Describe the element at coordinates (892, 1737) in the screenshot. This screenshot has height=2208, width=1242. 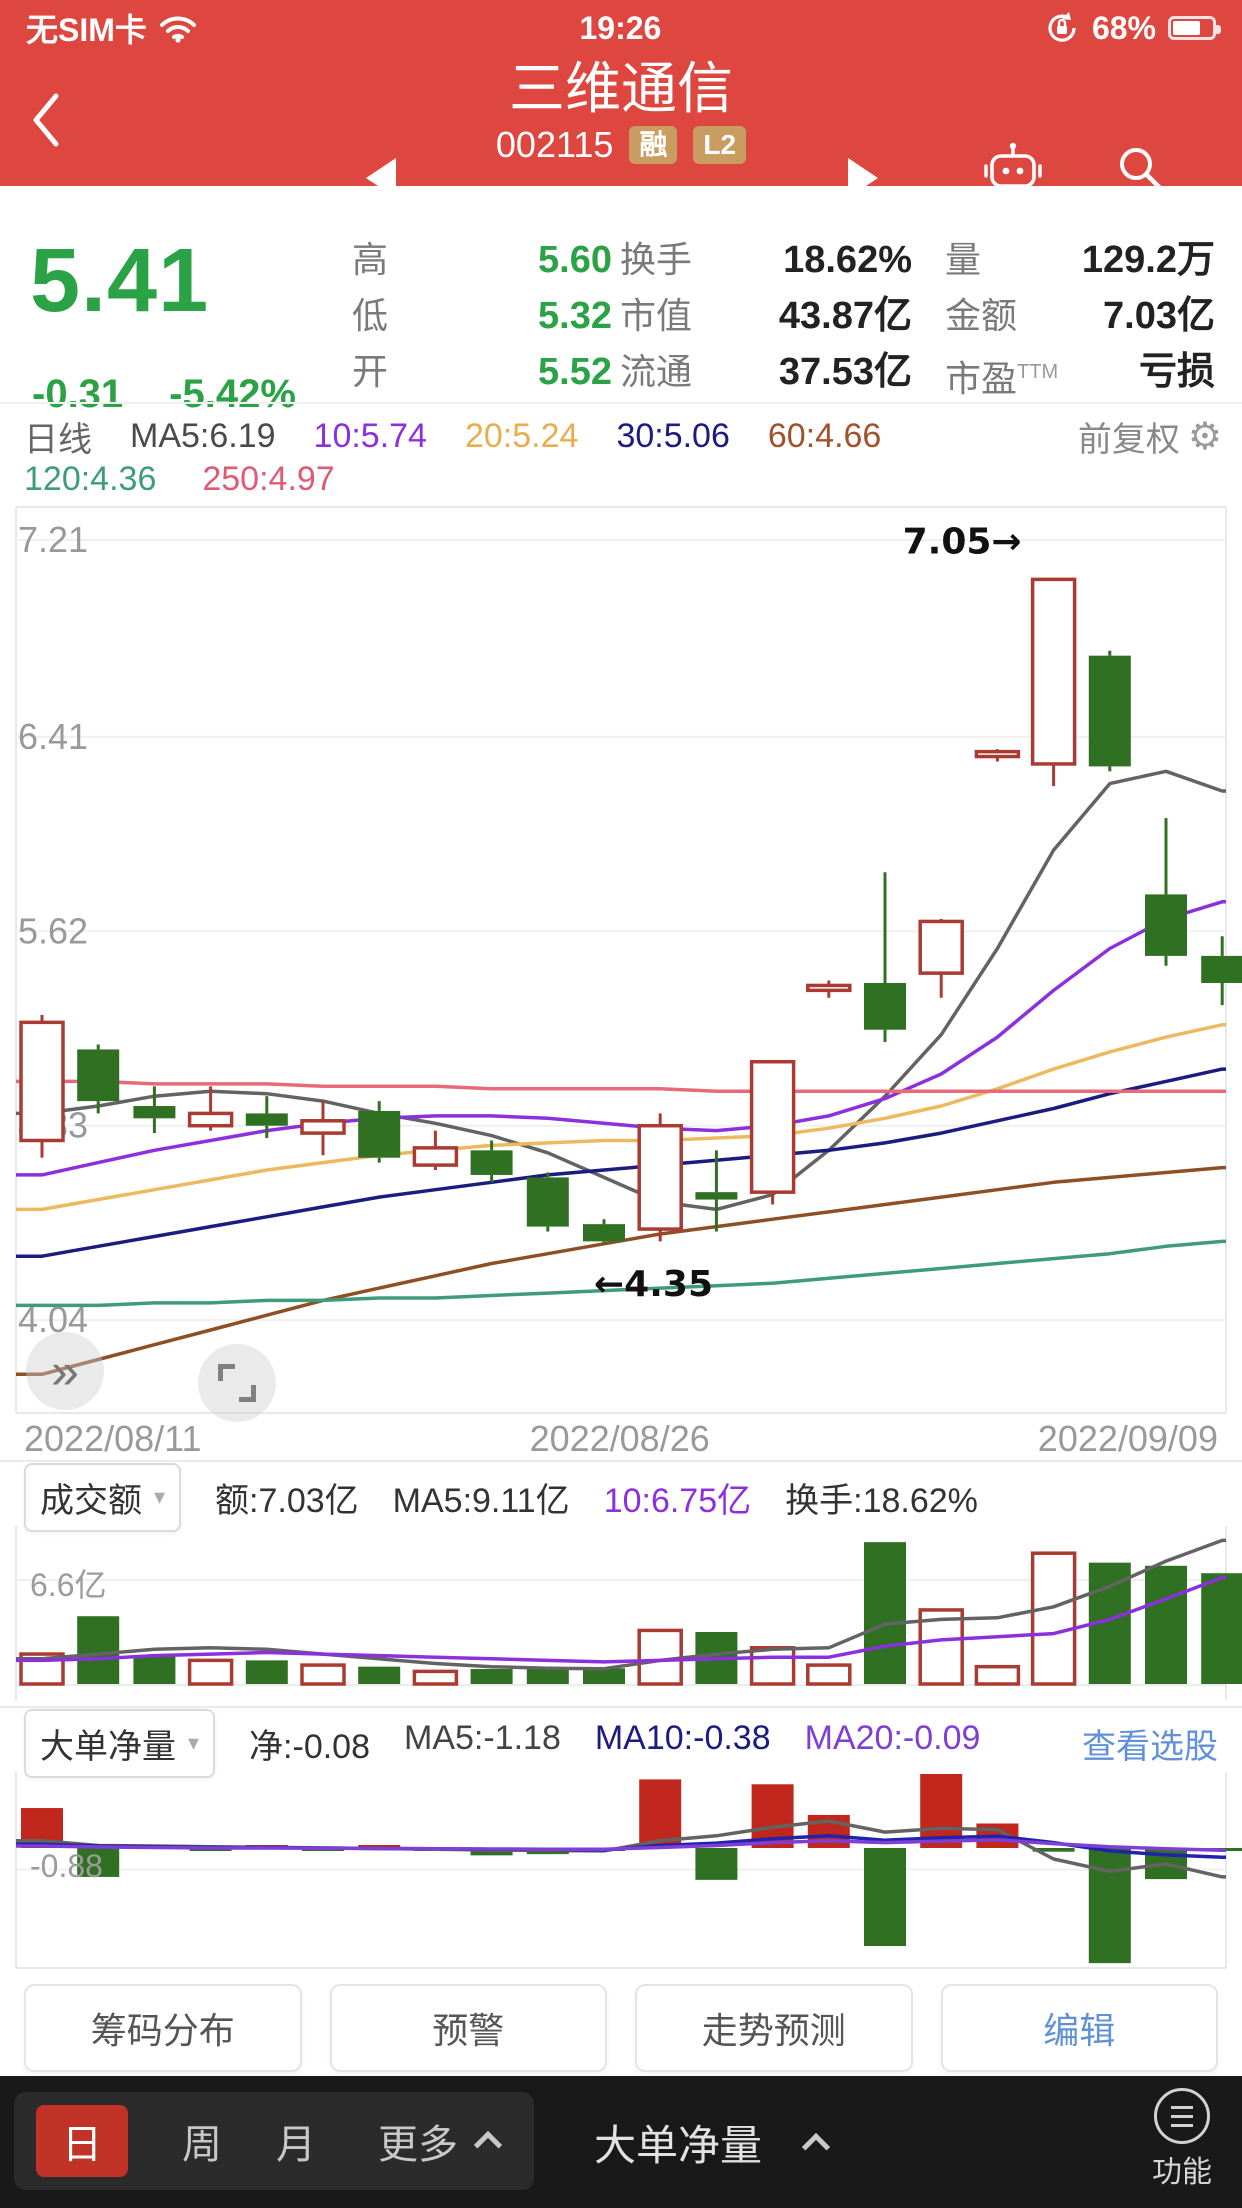
I see `panel-stat: MA20:-0.09` at that location.